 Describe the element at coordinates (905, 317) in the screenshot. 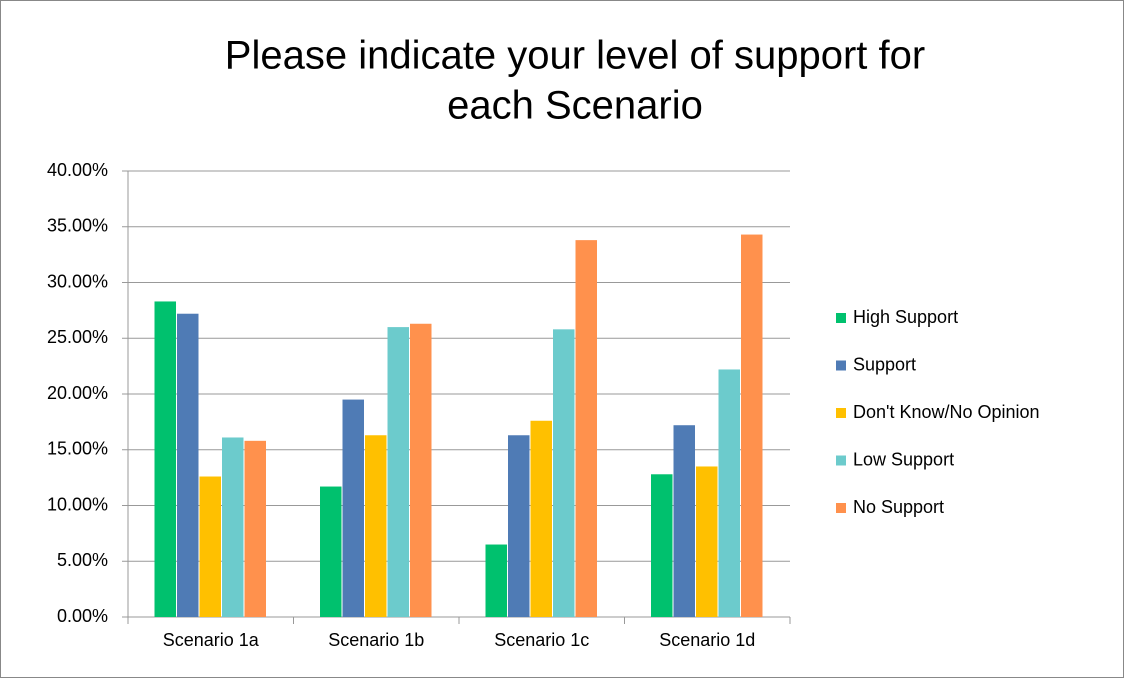

I see `legend-label: High Support` at that location.